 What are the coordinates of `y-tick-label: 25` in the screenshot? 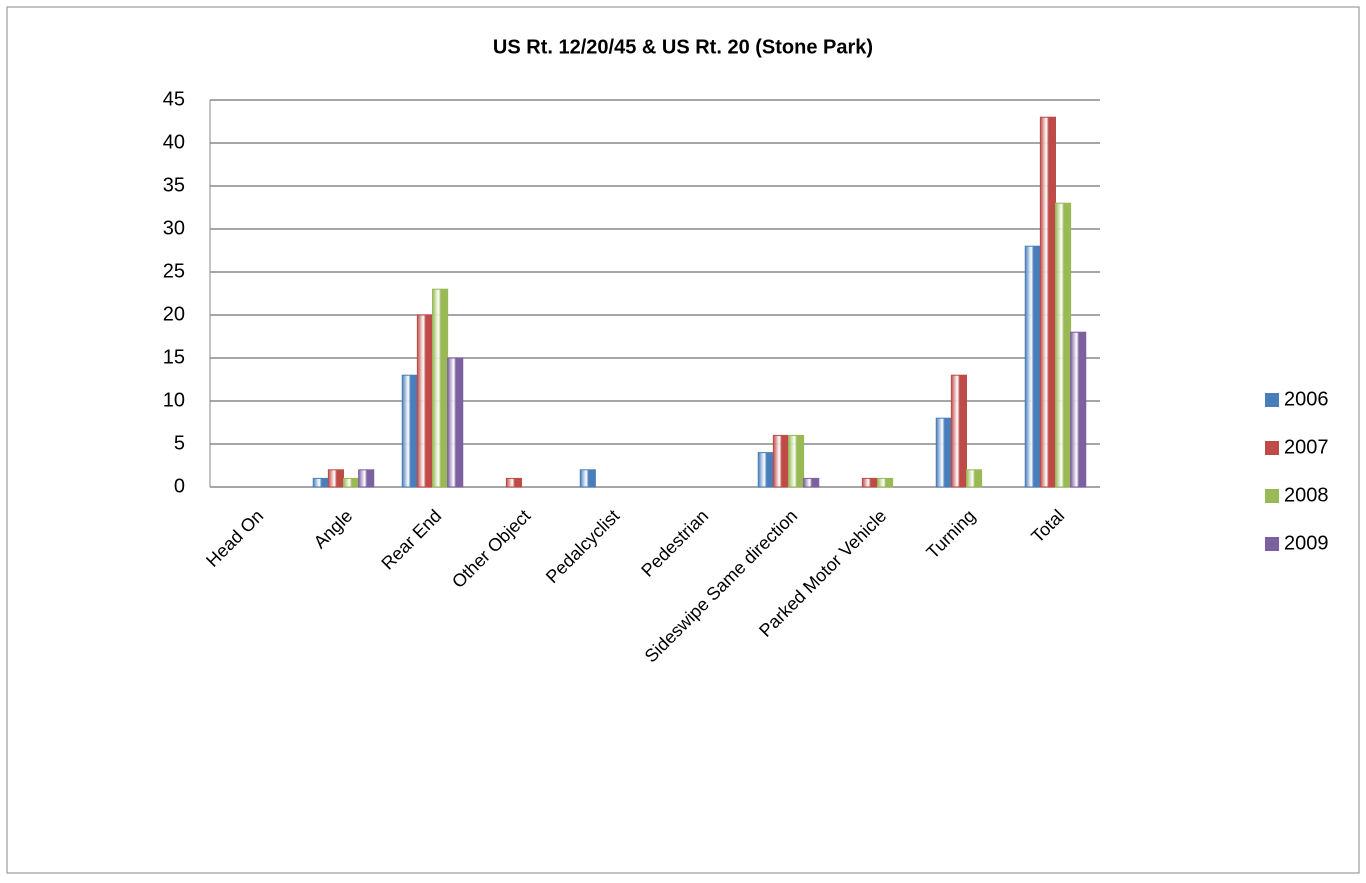 It's located at (174, 271).